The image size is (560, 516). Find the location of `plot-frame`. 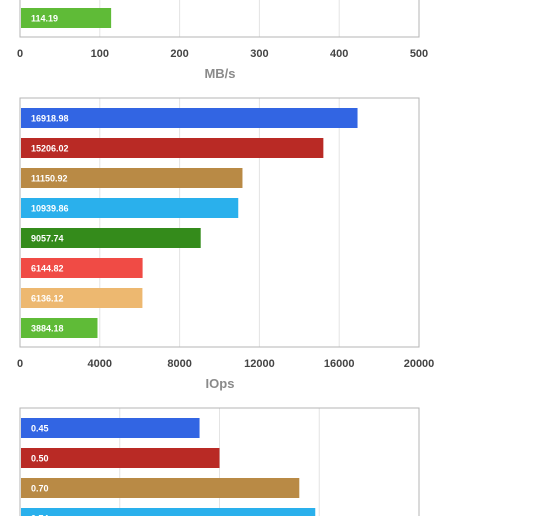

plot-frame is located at coordinates (219, 19).